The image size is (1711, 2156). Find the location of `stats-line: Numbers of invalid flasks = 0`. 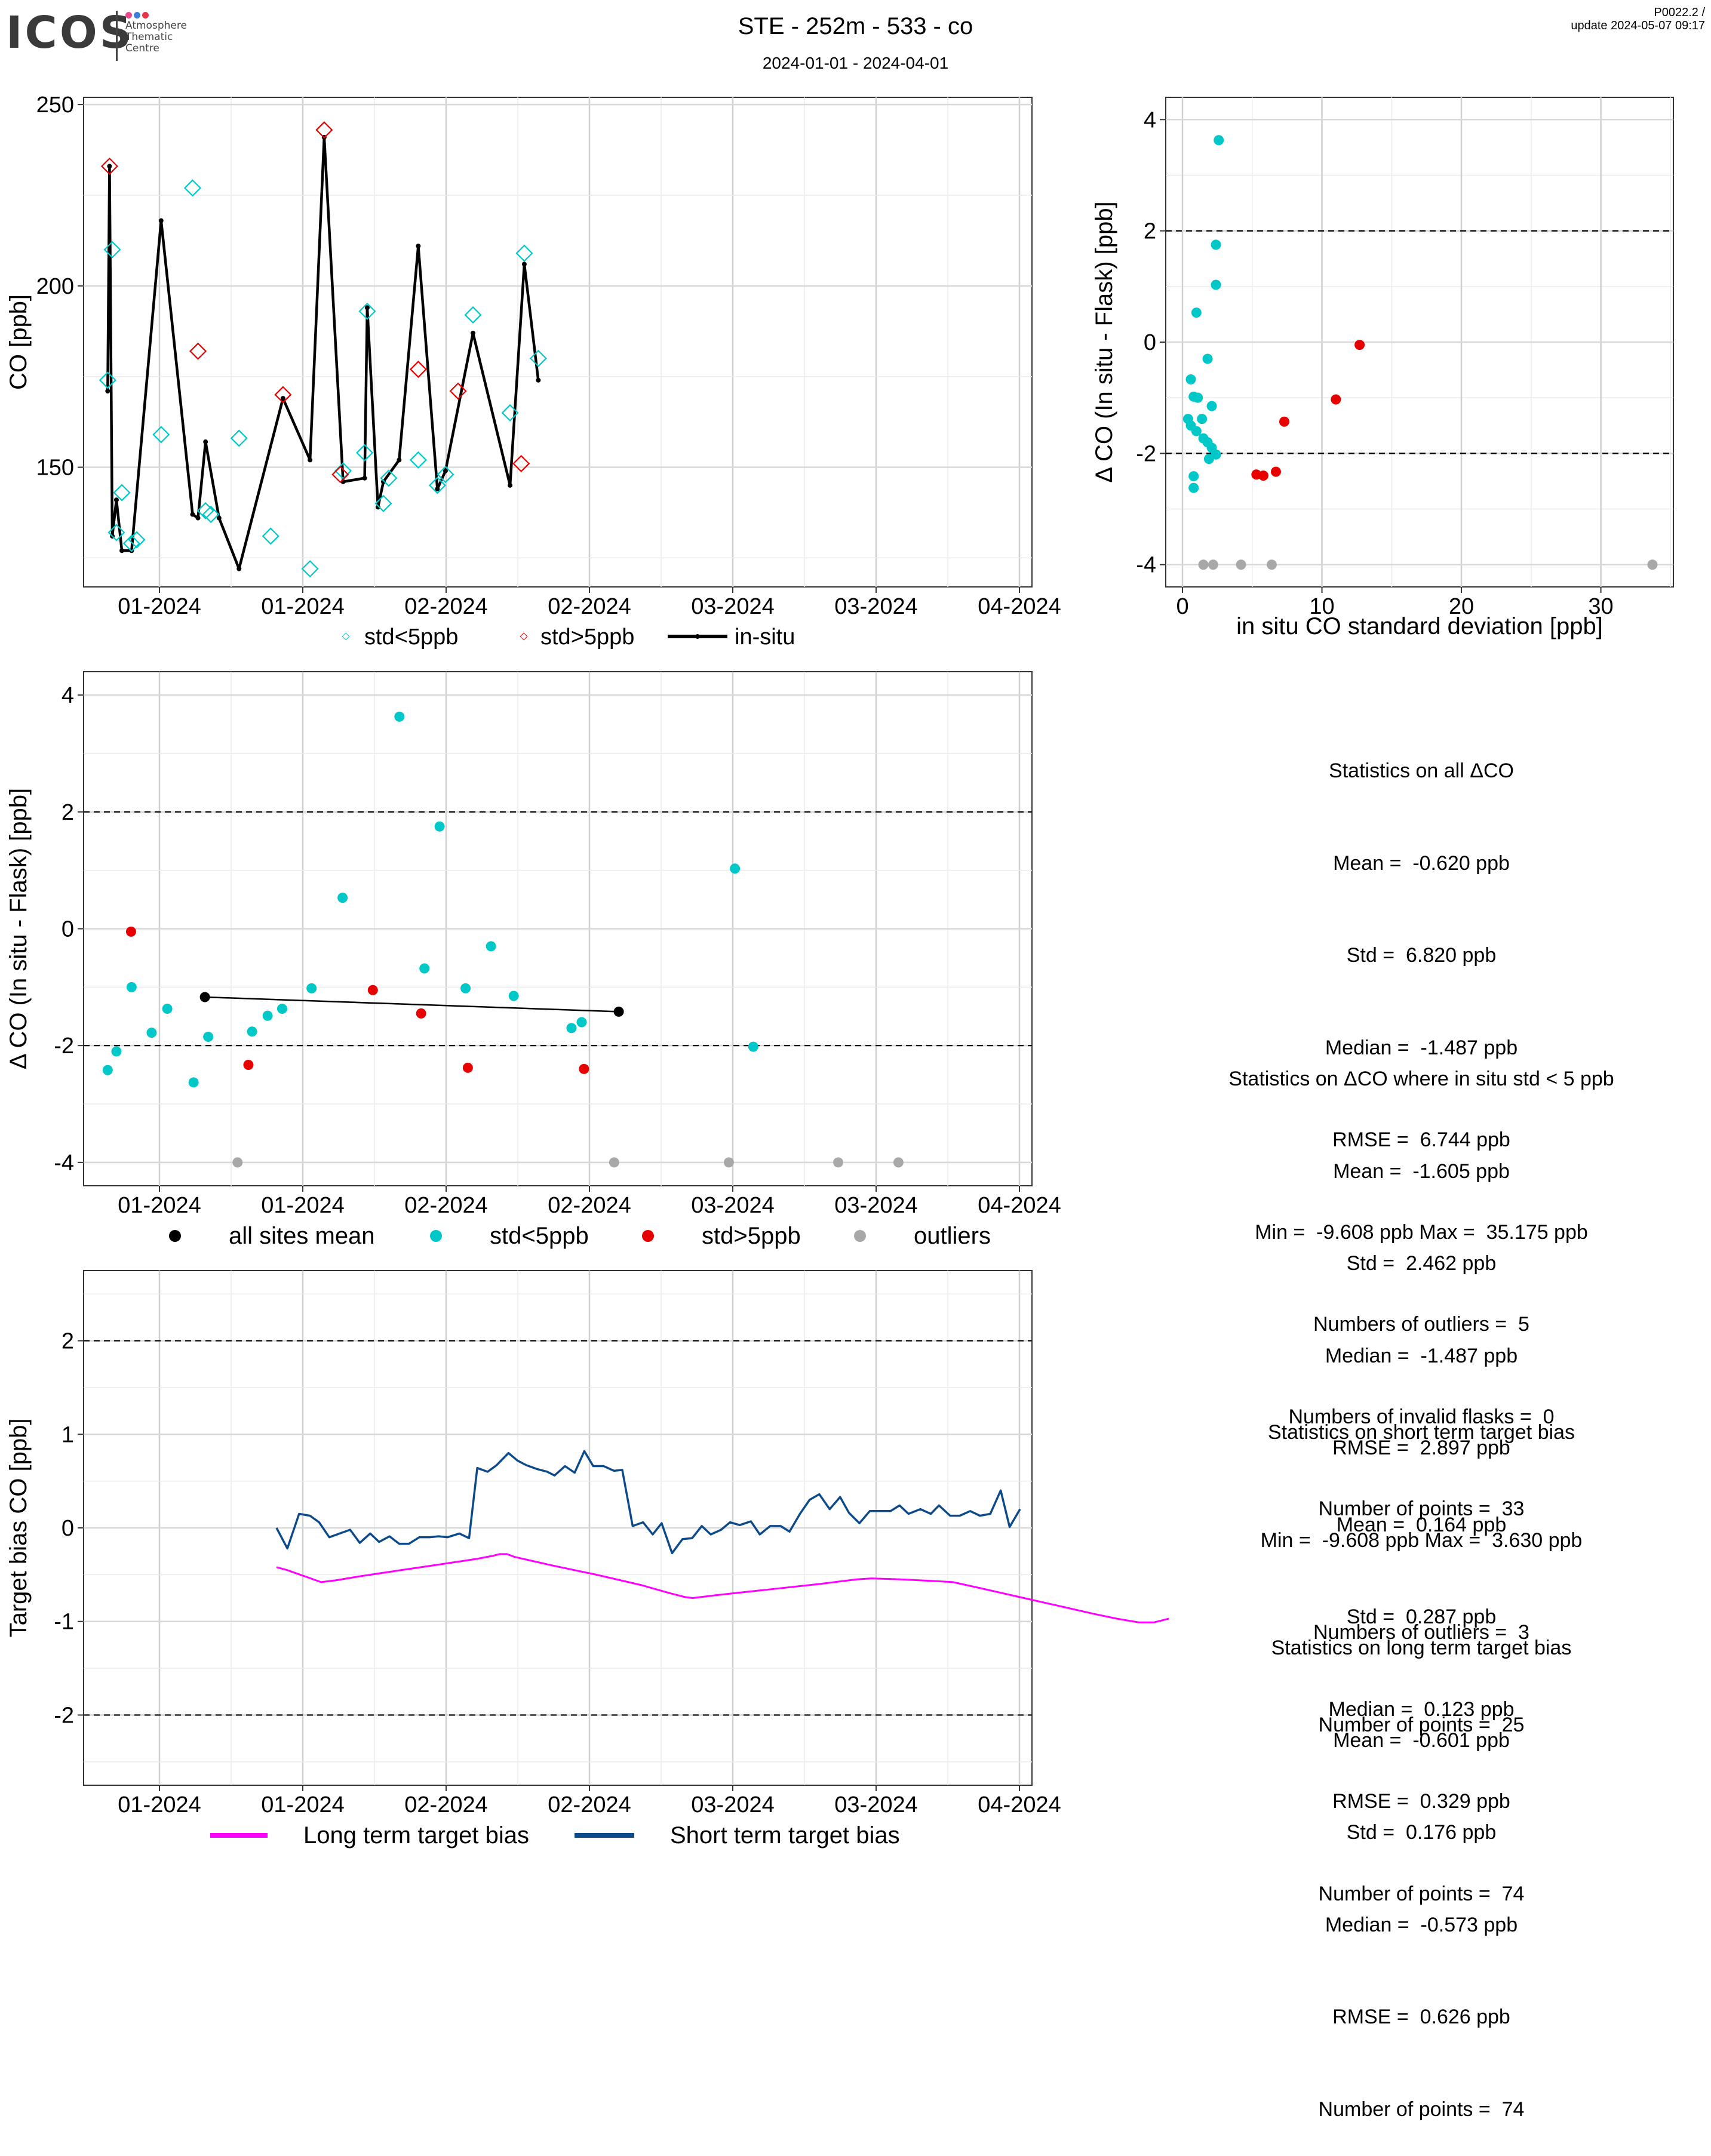

stats-line: Numbers of invalid flasks = 0 is located at coordinates (1421, 1416).